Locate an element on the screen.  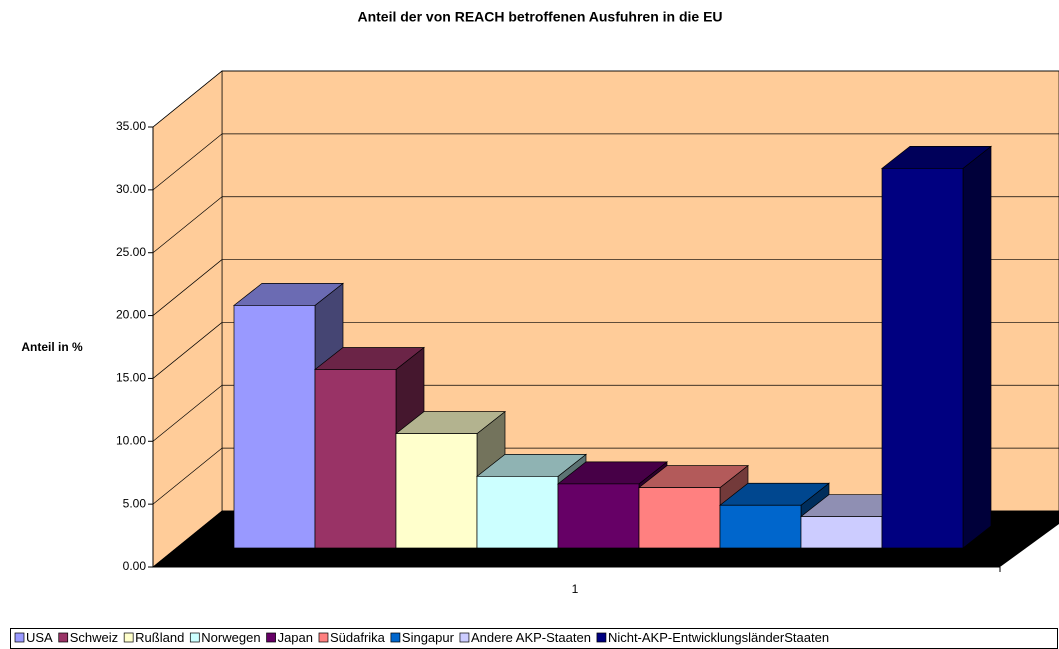
legend-label: Südafrika is located at coordinates (358, 637).